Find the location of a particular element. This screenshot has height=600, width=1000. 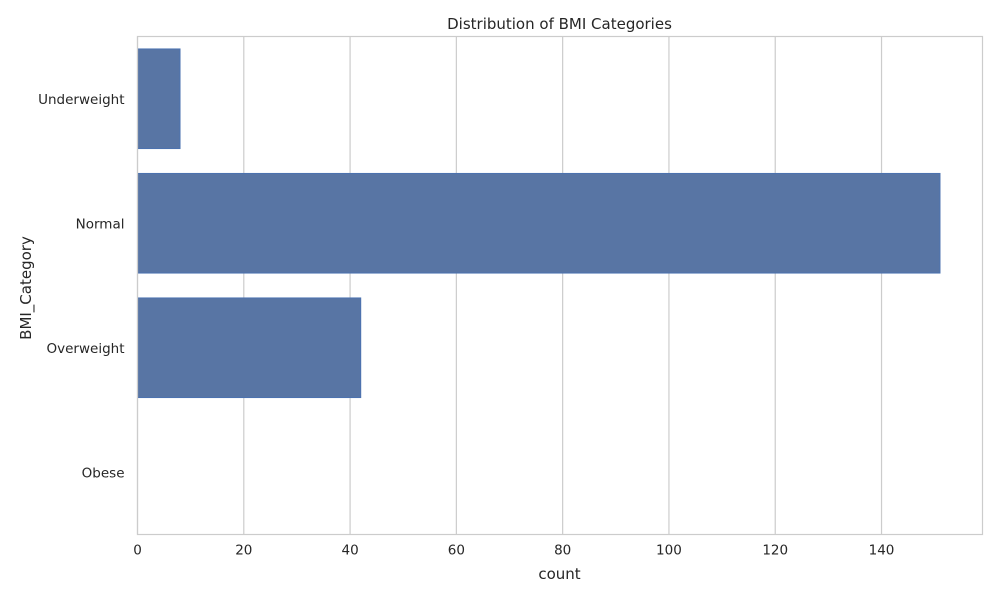

x-tick-label: 100 is located at coordinates (669, 551).